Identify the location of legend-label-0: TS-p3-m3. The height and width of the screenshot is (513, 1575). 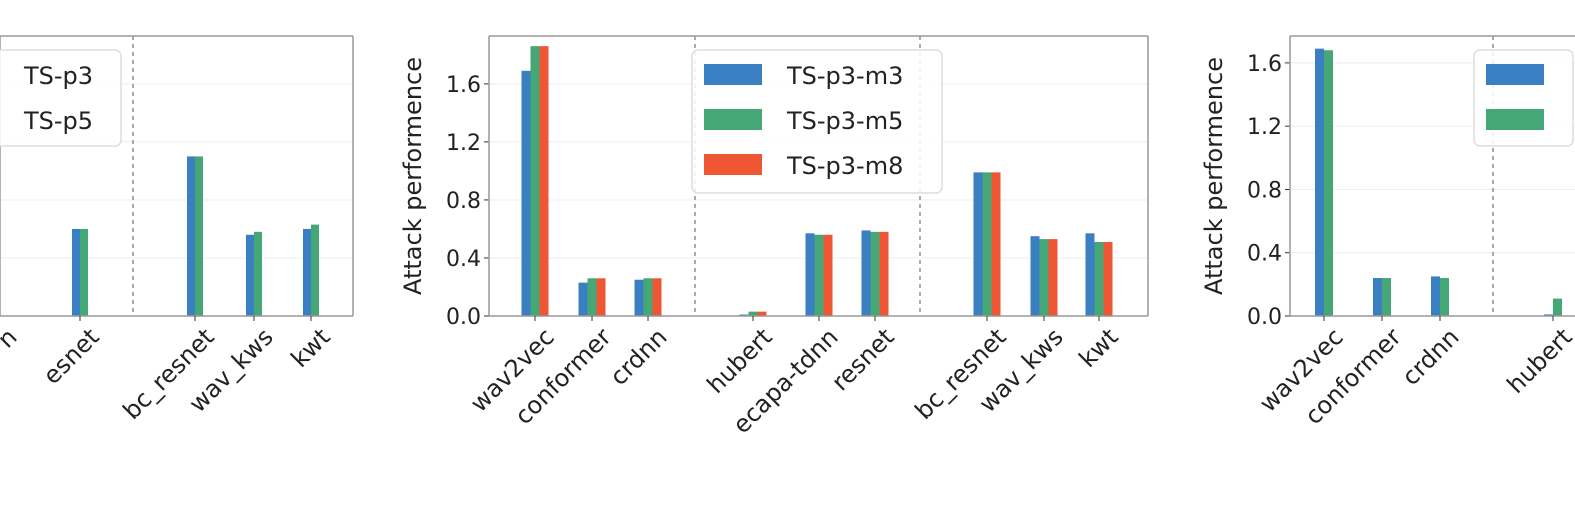
(844, 76).